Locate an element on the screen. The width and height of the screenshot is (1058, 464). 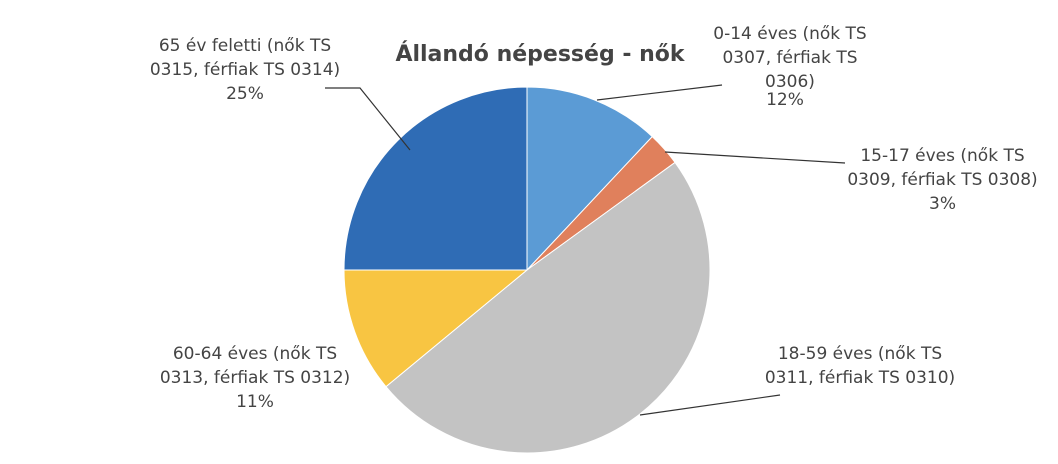
value-label: 11% is located at coordinates (255, 402).